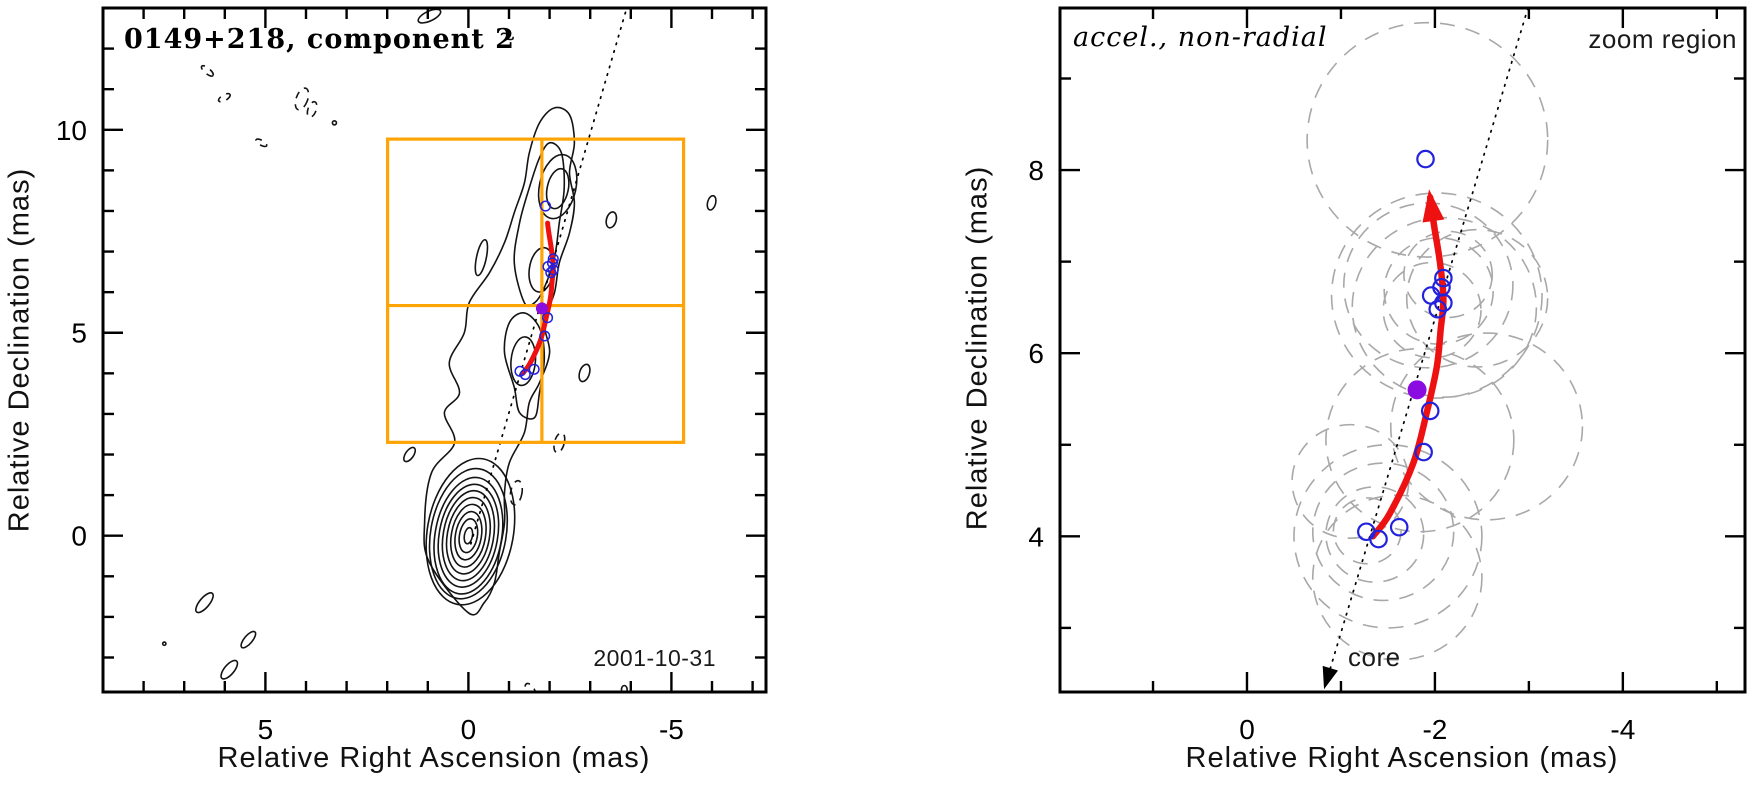 The width and height of the screenshot is (1753, 811). I want to click on y-tick-label: 10, so click(71, 130).